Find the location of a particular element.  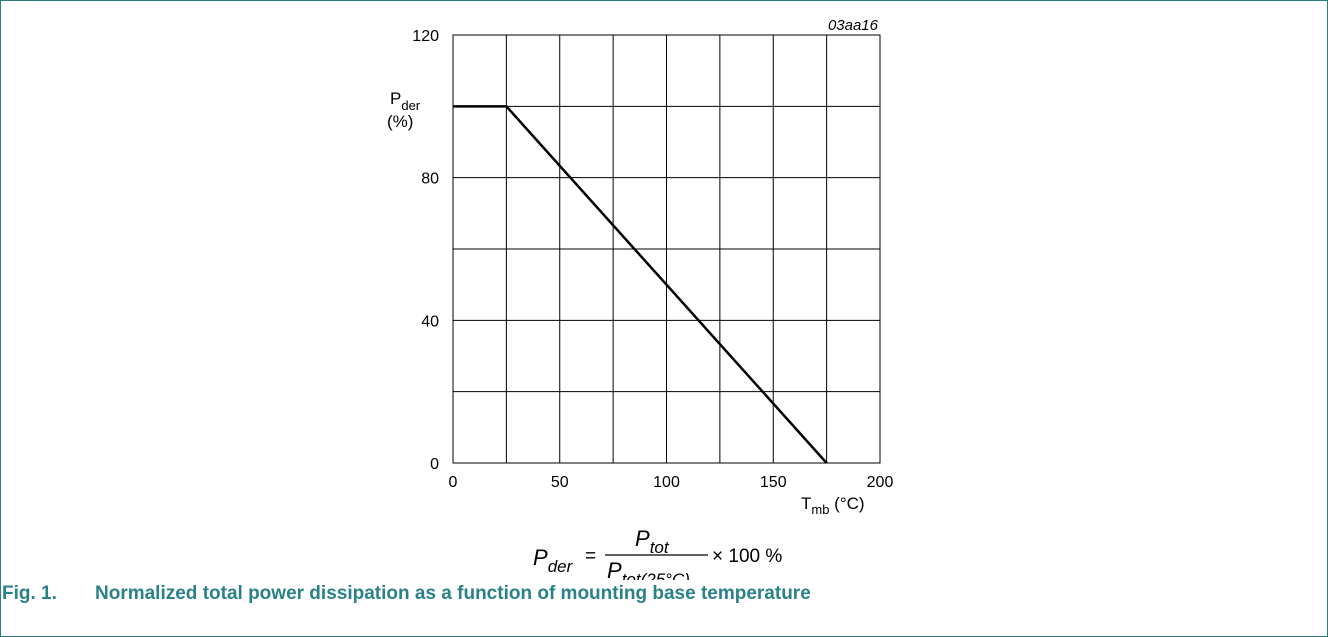

x-axis-label: Tmb (°C) is located at coordinates (833, 505).